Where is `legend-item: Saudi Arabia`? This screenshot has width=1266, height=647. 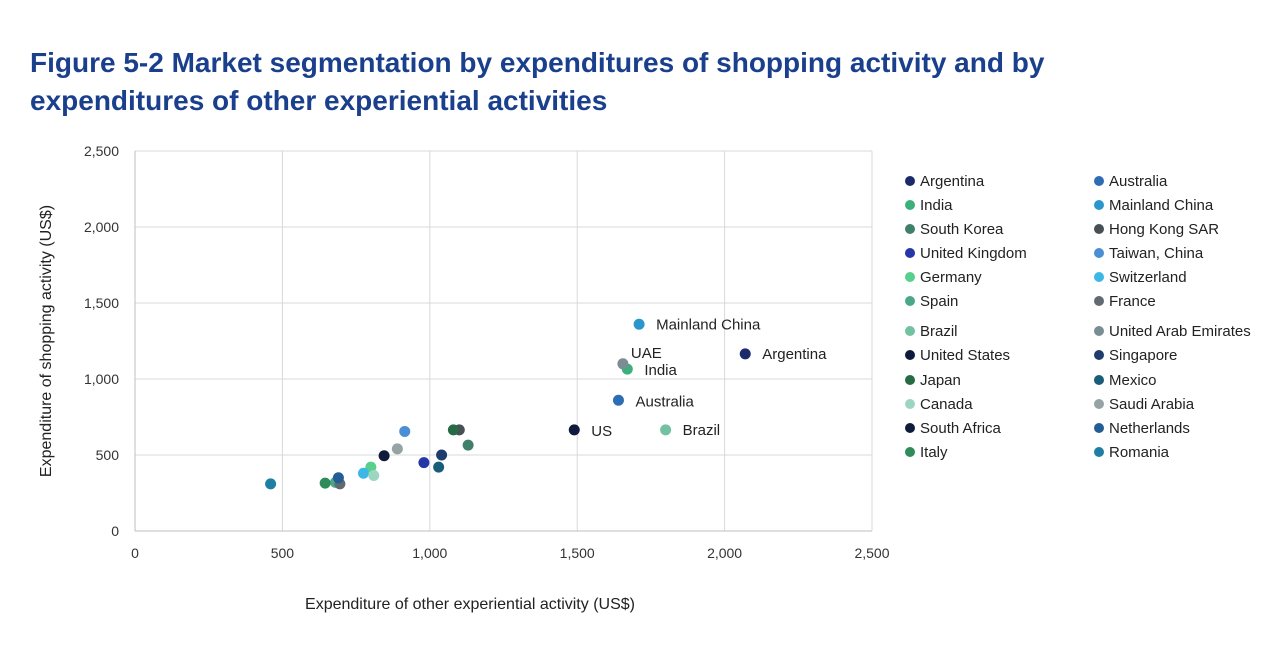
legend-item: Saudi Arabia is located at coordinates (1144, 404).